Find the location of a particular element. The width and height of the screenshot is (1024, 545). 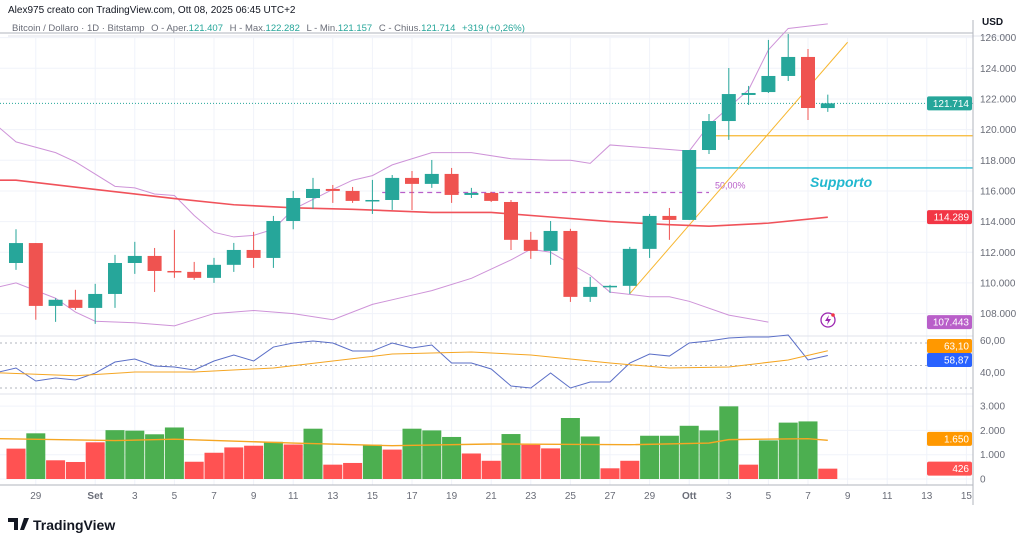

rsi-tick-label: 40,00 is located at coordinates (992, 373).